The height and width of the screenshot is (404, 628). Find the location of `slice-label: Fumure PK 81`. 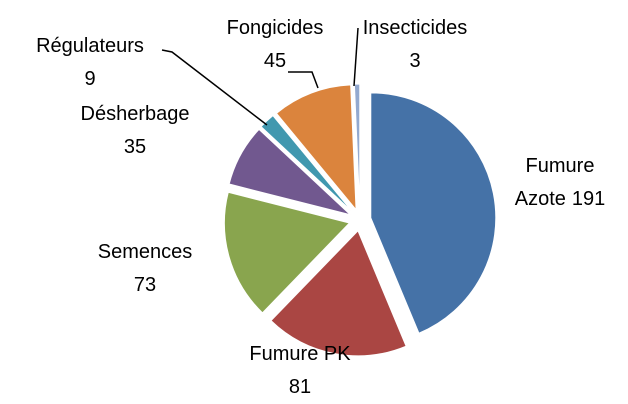

slice-label: Fumure PK 81 is located at coordinates (300, 371).